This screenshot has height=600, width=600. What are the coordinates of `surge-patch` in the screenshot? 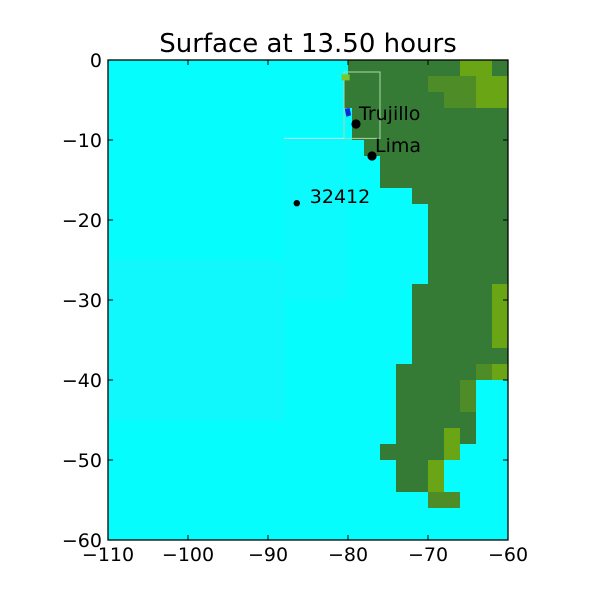 It's located at (348, 112).